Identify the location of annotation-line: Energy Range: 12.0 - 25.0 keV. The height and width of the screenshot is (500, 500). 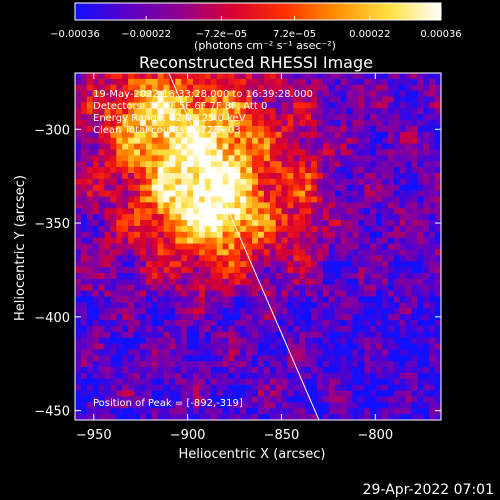
(169, 118).